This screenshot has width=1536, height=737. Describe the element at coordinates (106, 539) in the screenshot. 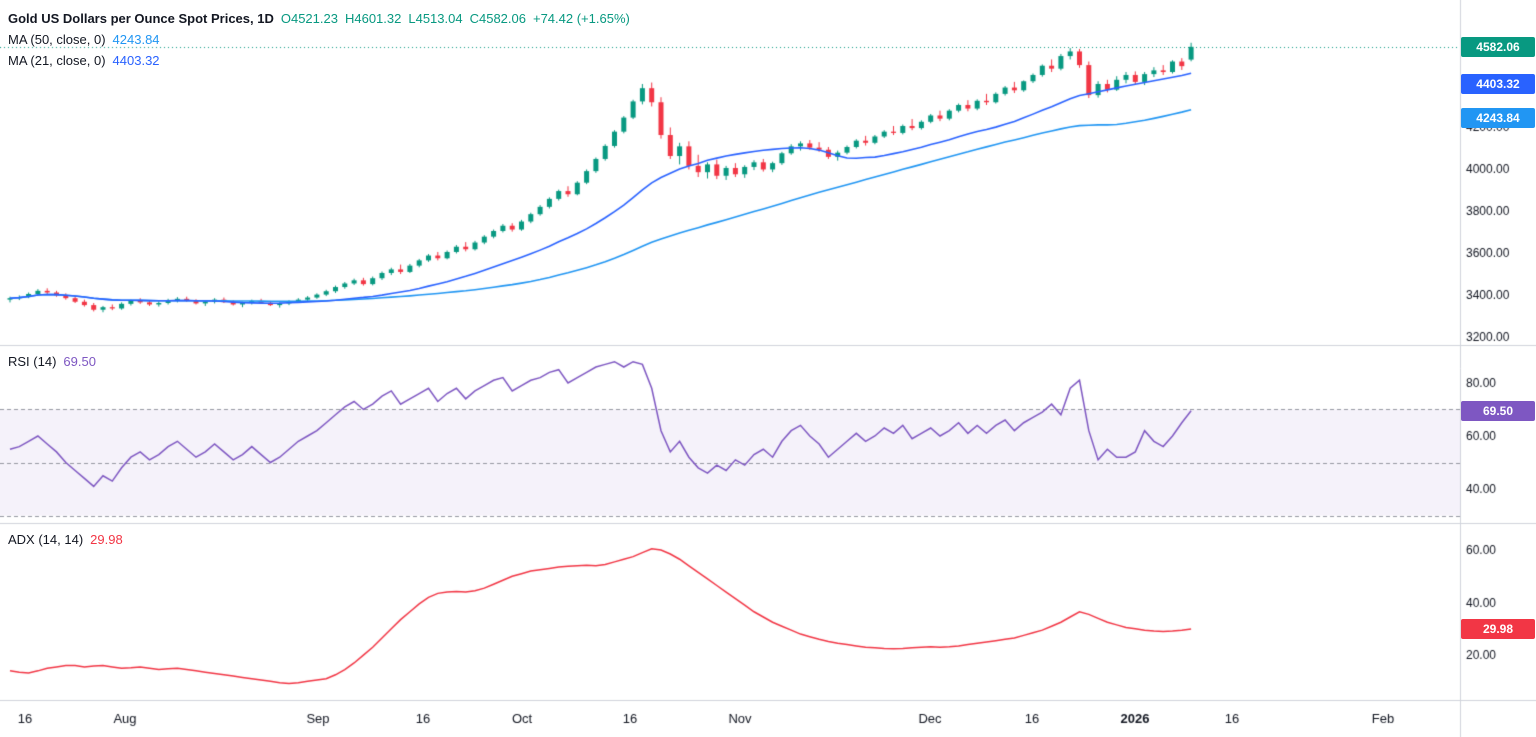

I see `adx-value: 29.98` at that location.